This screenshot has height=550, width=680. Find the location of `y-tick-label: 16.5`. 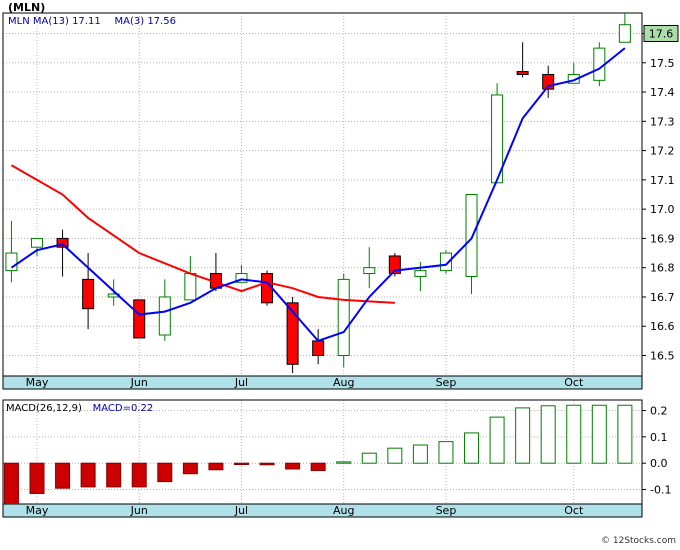

y-tick-label: 16.5 is located at coordinates (662, 356).